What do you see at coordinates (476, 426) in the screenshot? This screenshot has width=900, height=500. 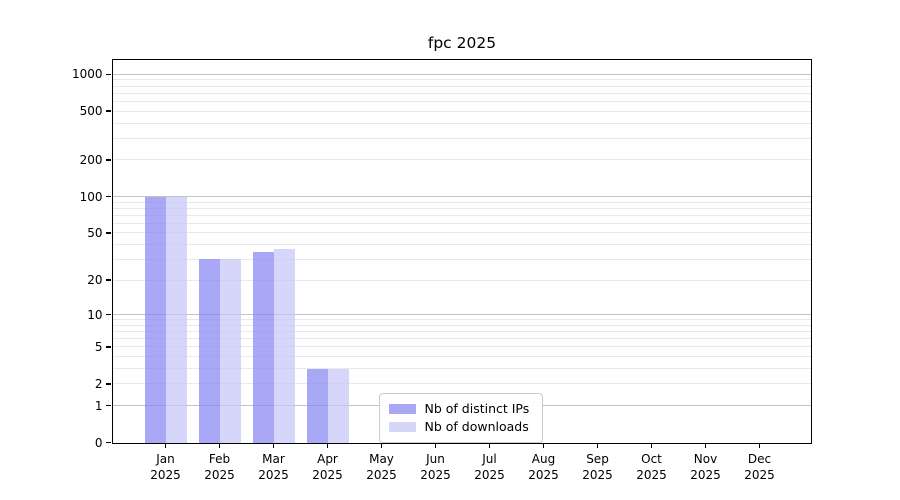 I see `legend-label: Nb of downloads` at bounding box center [476, 426].